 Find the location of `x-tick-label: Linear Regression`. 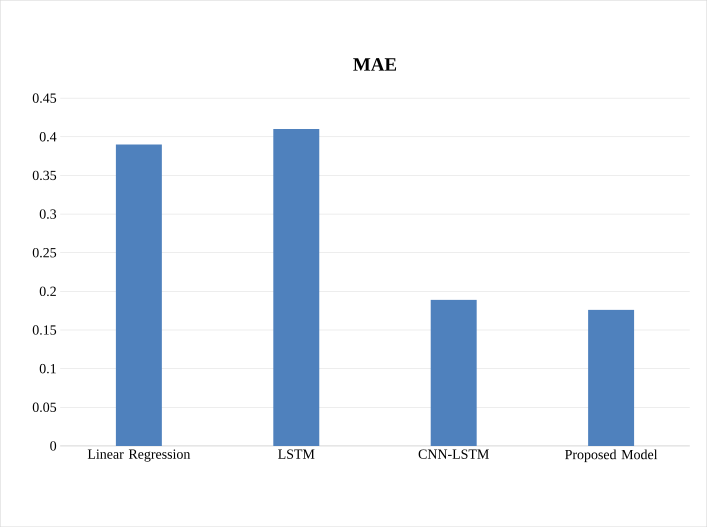

x-tick-label: Linear Regression is located at coordinates (139, 455).